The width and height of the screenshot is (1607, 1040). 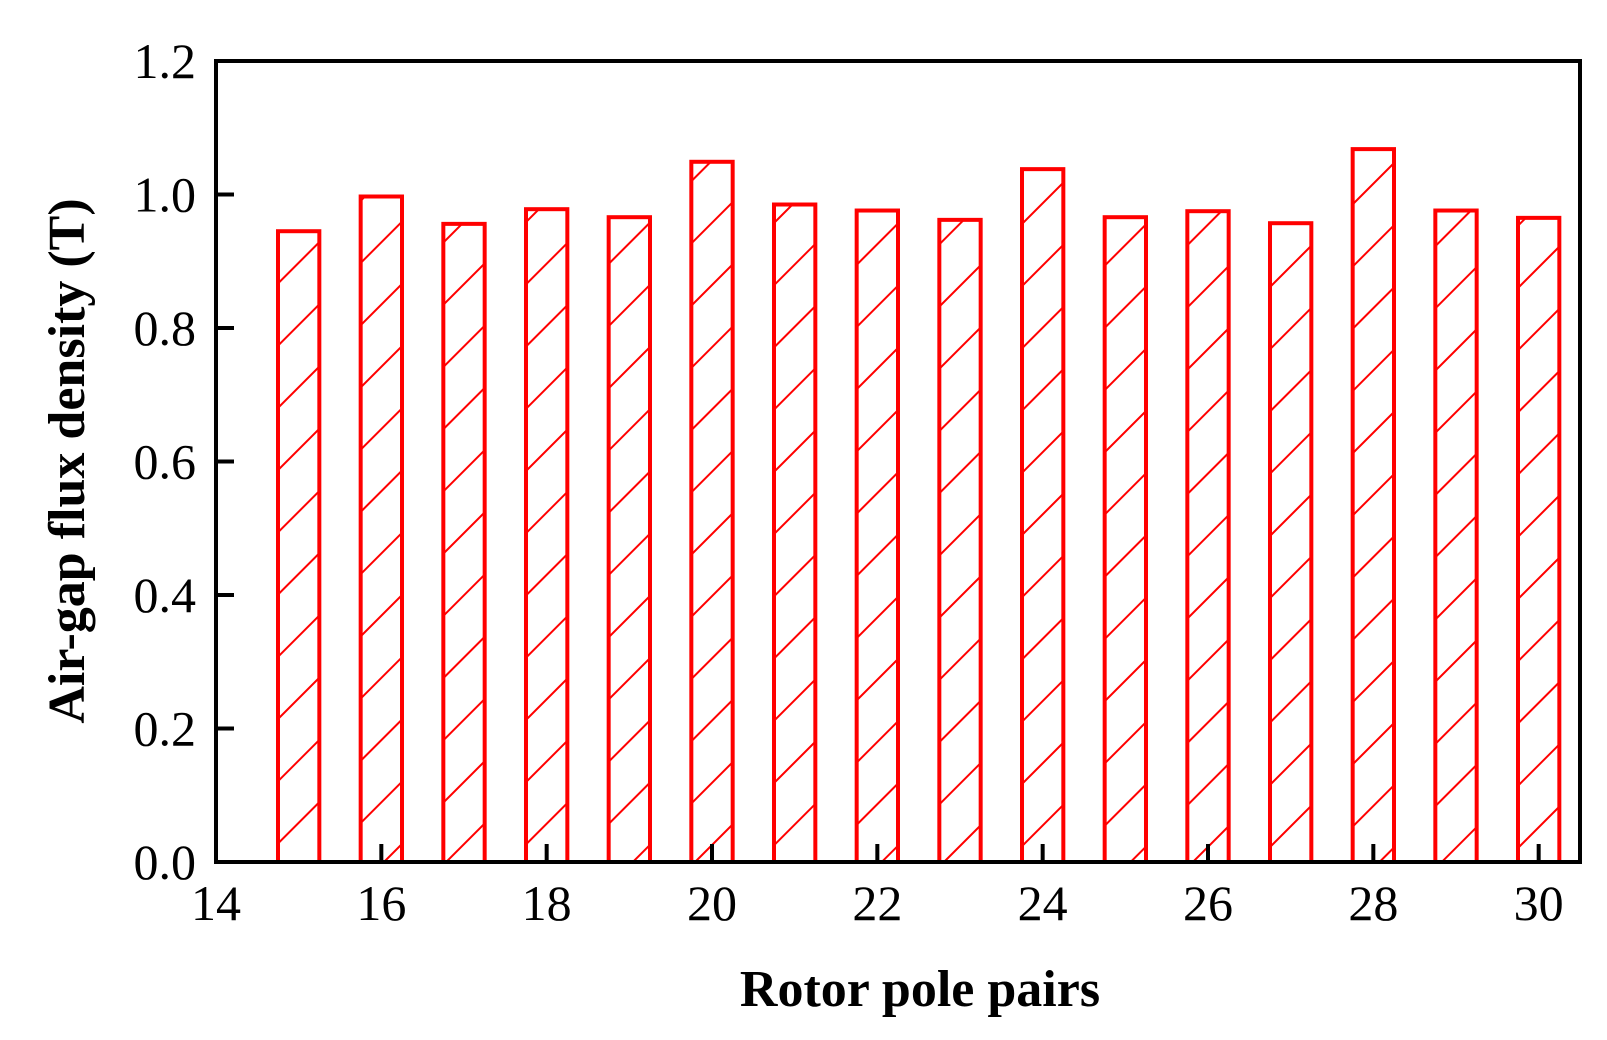 I want to click on x-tick-label: 28, so click(x=1373, y=903).